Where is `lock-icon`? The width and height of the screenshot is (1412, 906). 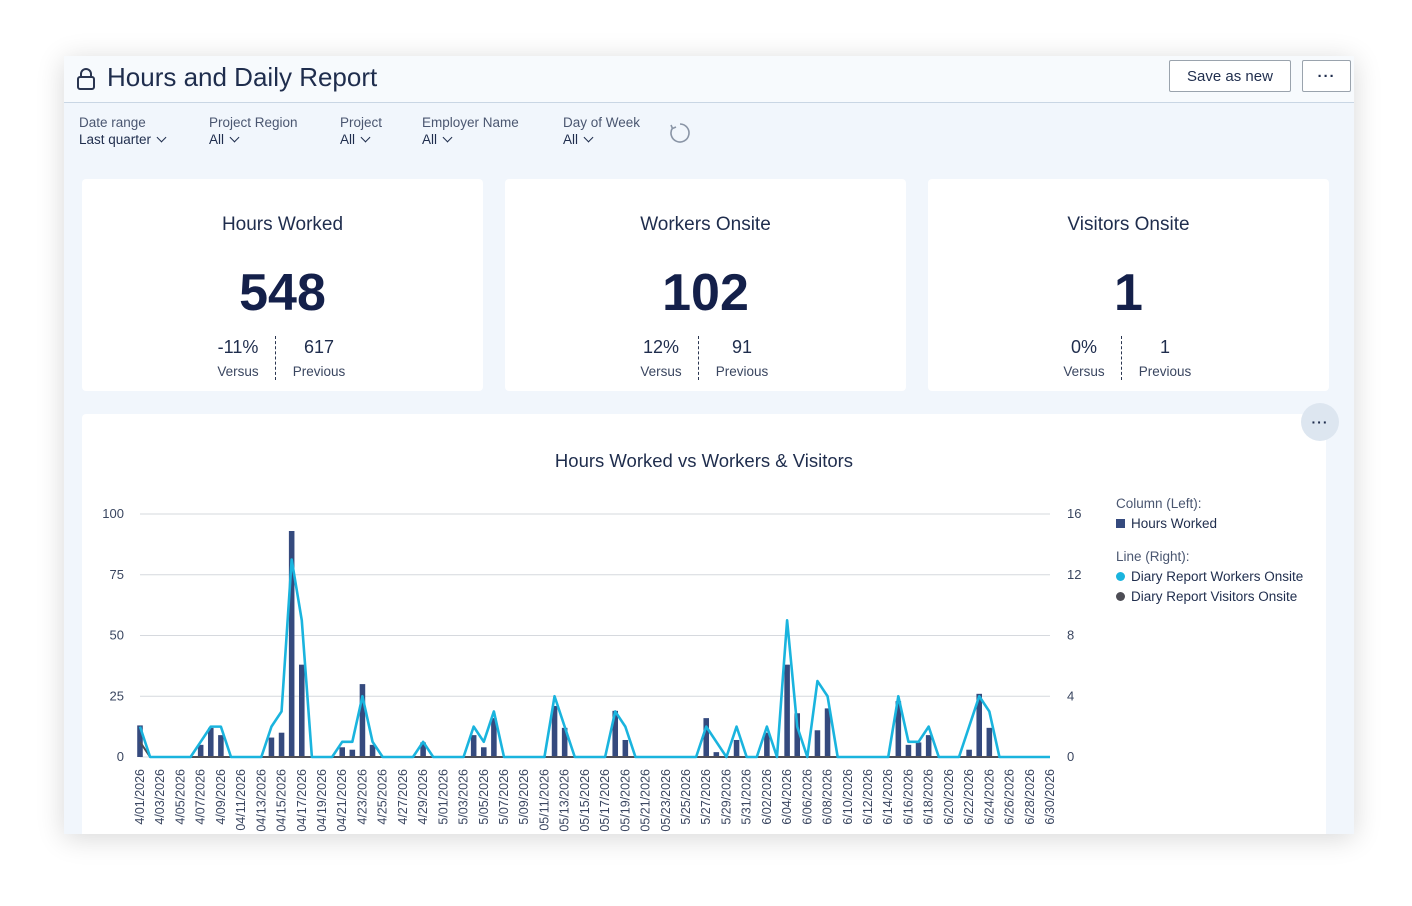
lock-icon is located at coordinates (86, 79).